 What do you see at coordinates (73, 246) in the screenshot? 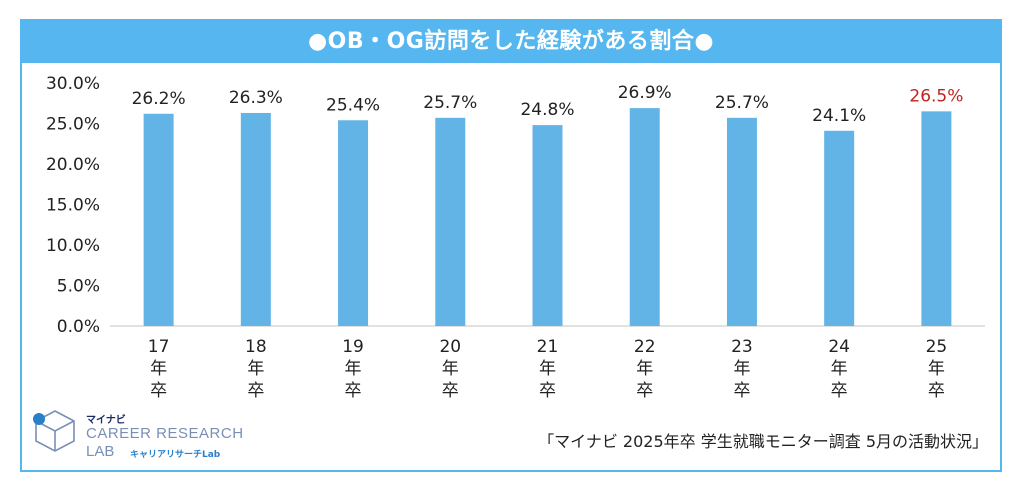
I see `y-tick-label: 10.0%` at bounding box center [73, 246].